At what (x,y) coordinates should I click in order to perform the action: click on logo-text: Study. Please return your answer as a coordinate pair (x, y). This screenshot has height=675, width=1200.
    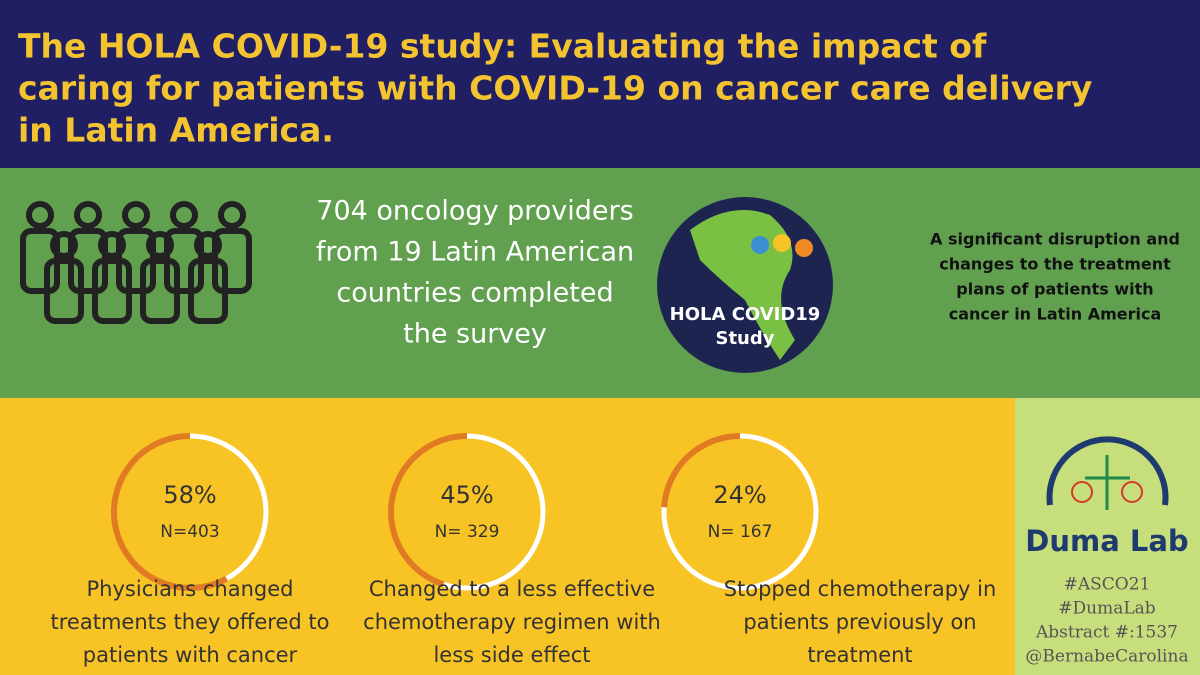
    Looking at the image, I should click on (744, 338).